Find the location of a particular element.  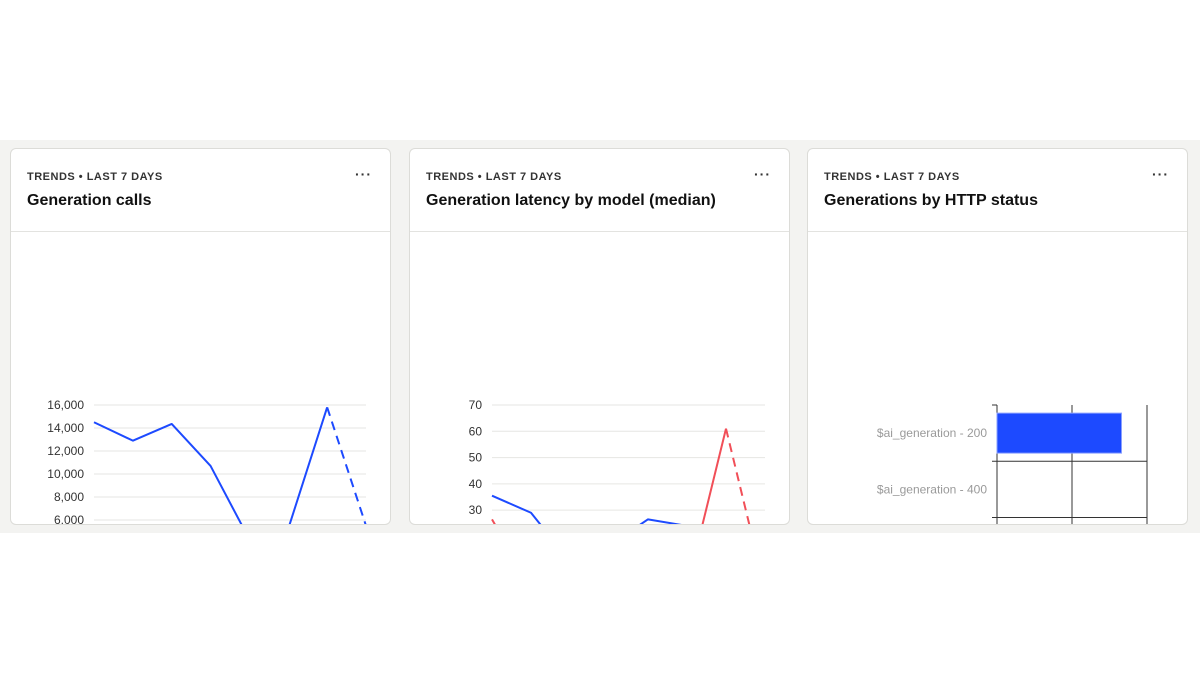

y-tick-label: 14,000 is located at coordinates (65, 428).